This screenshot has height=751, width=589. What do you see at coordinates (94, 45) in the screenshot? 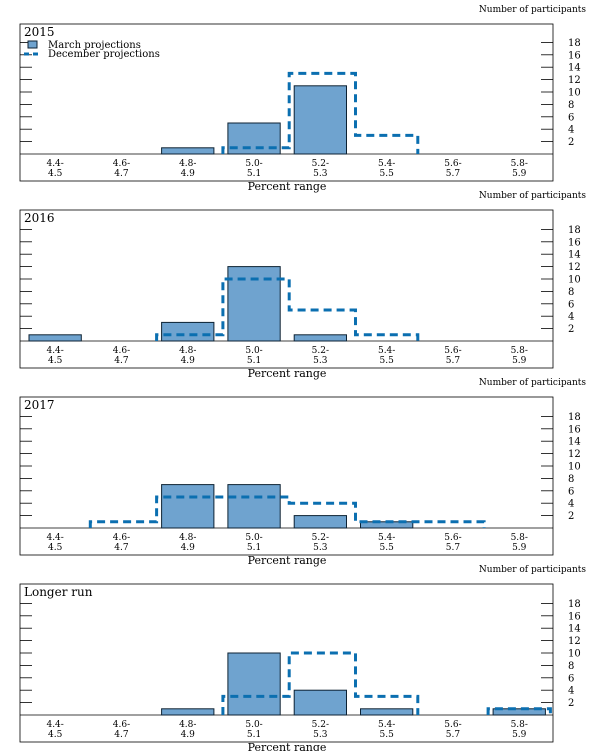
I see `legend-march-label: March projections` at bounding box center [94, 45].